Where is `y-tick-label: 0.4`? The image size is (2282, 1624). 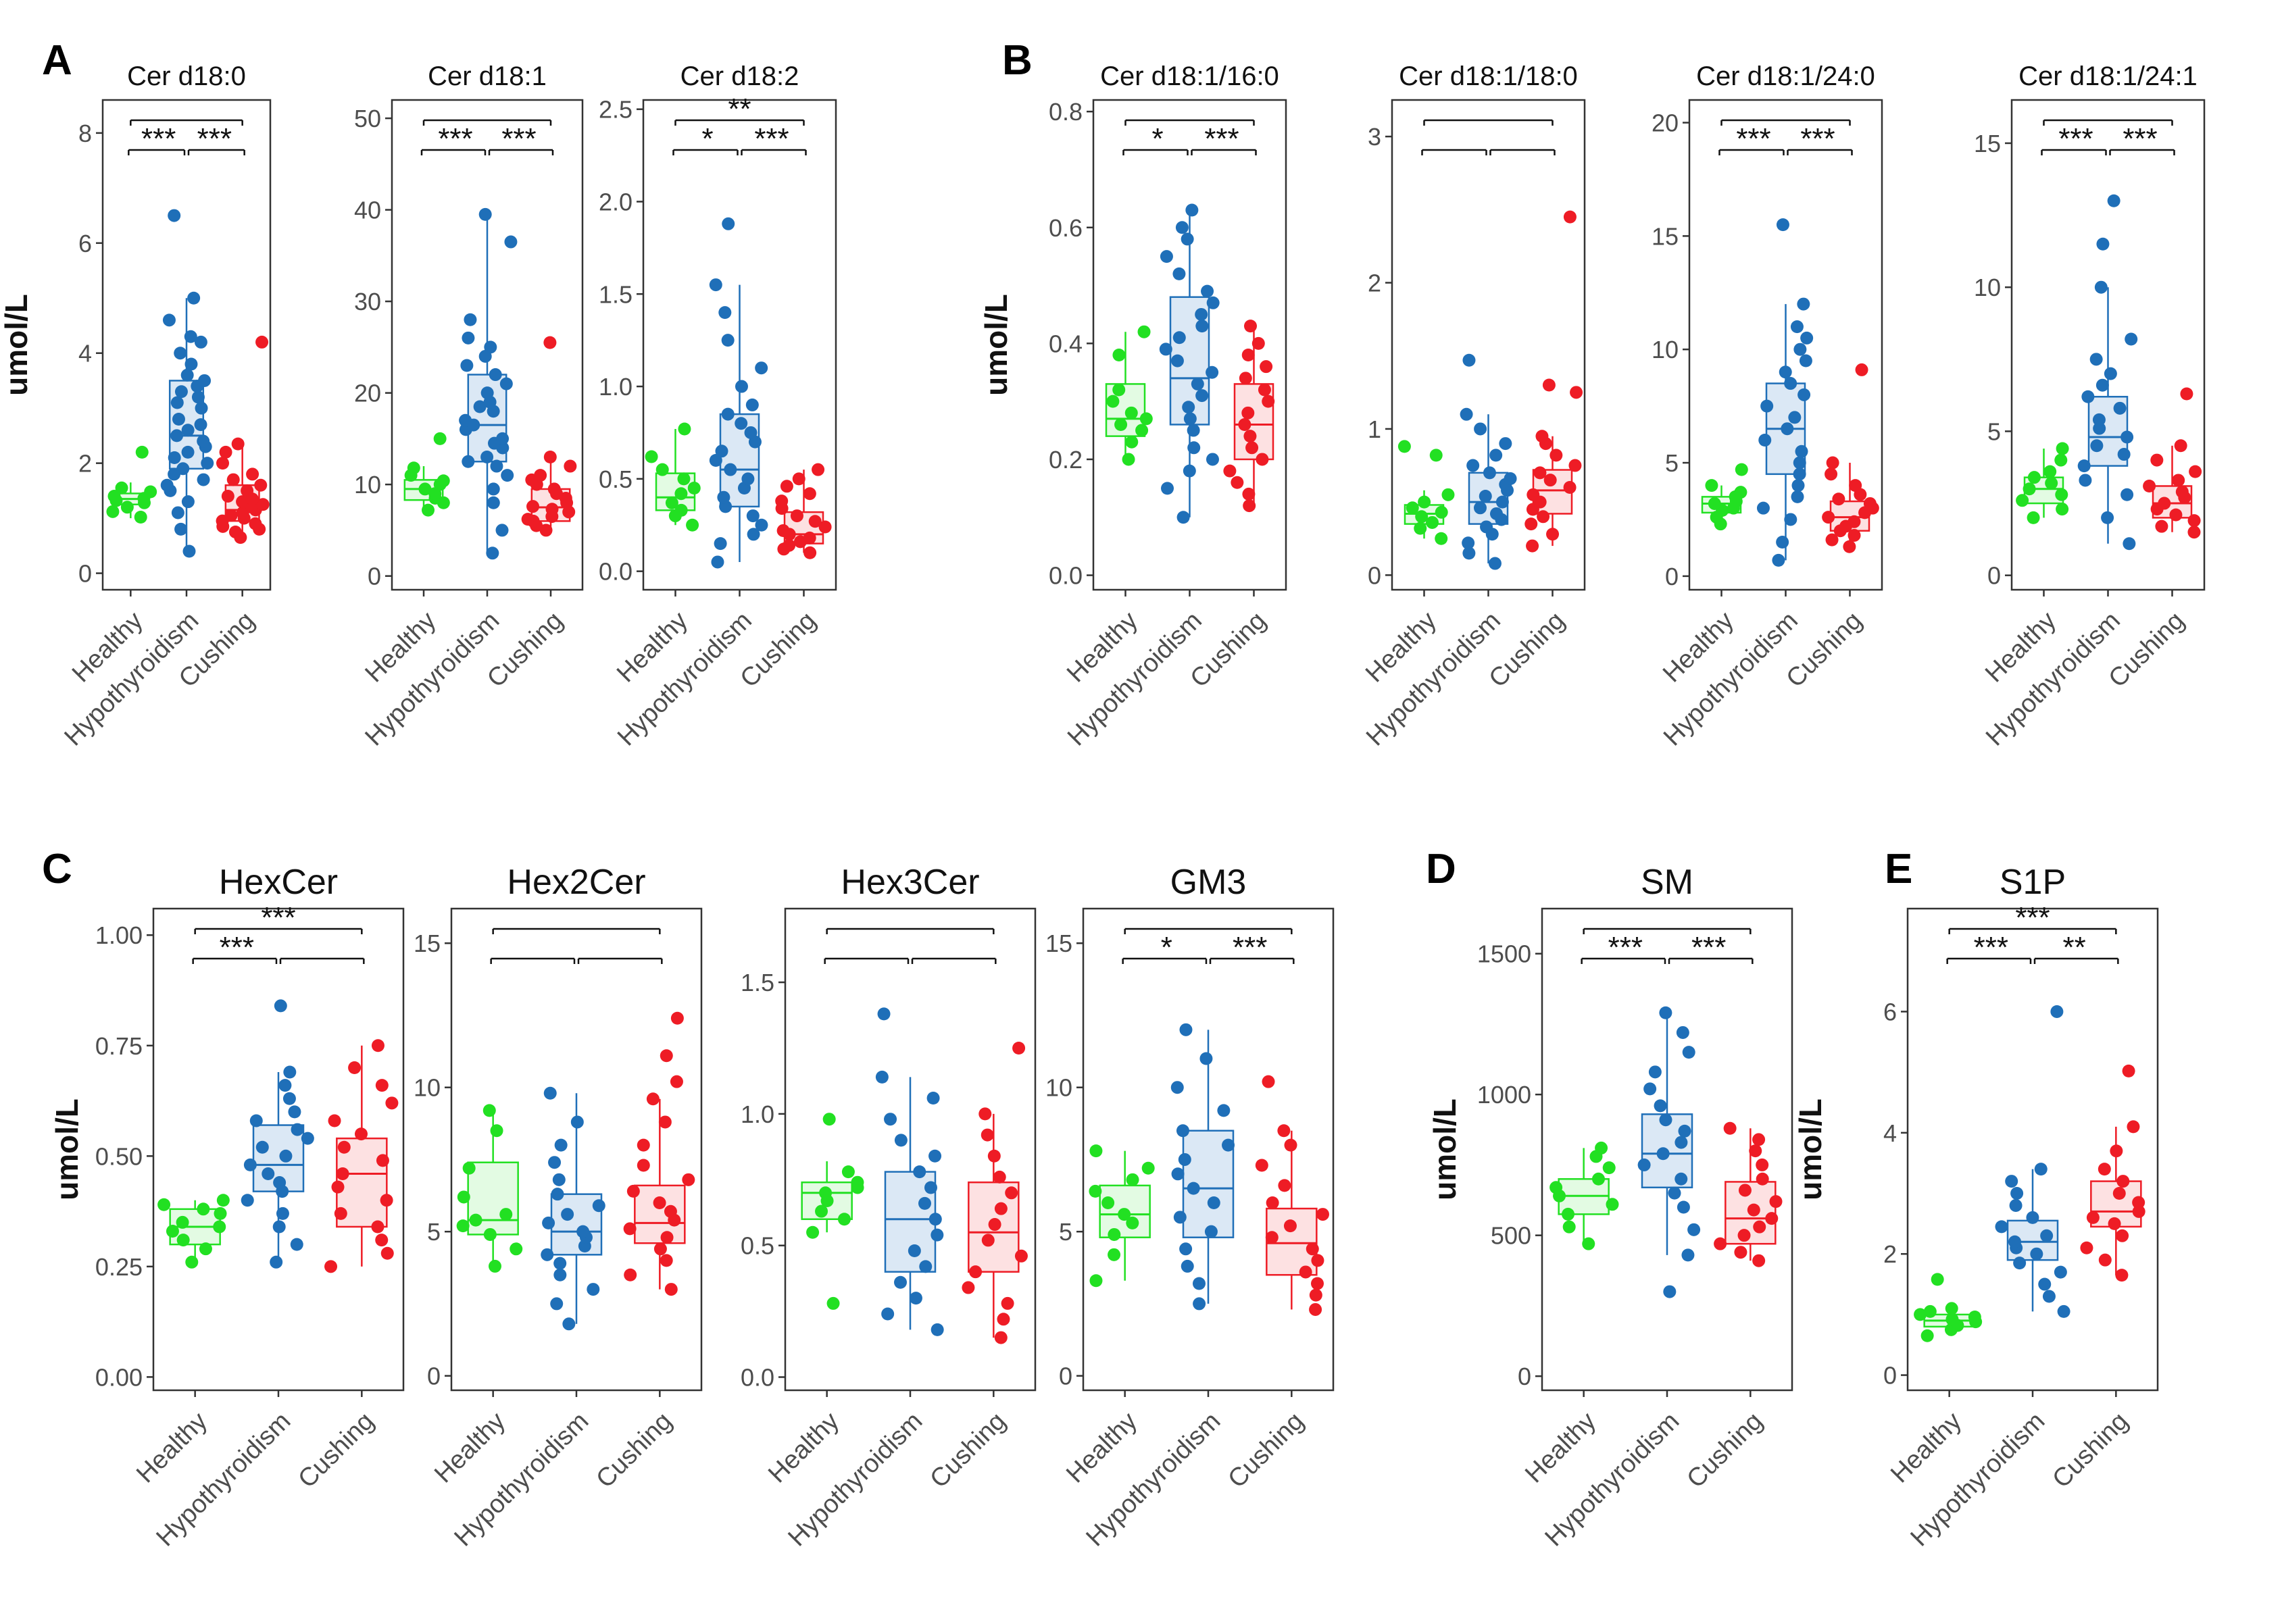 y-tick-label: 0.4 is located at coordinates (1066, 343).